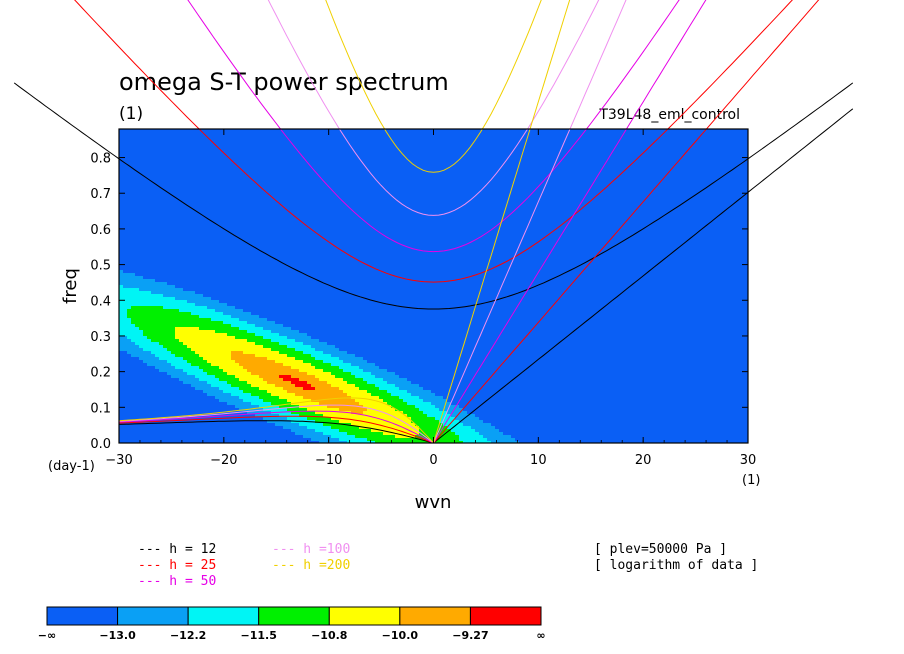 This screenshot has width=904, height=654. I want to click on annotation-logarithm: [ logarithm of data ], so click(676, 565).